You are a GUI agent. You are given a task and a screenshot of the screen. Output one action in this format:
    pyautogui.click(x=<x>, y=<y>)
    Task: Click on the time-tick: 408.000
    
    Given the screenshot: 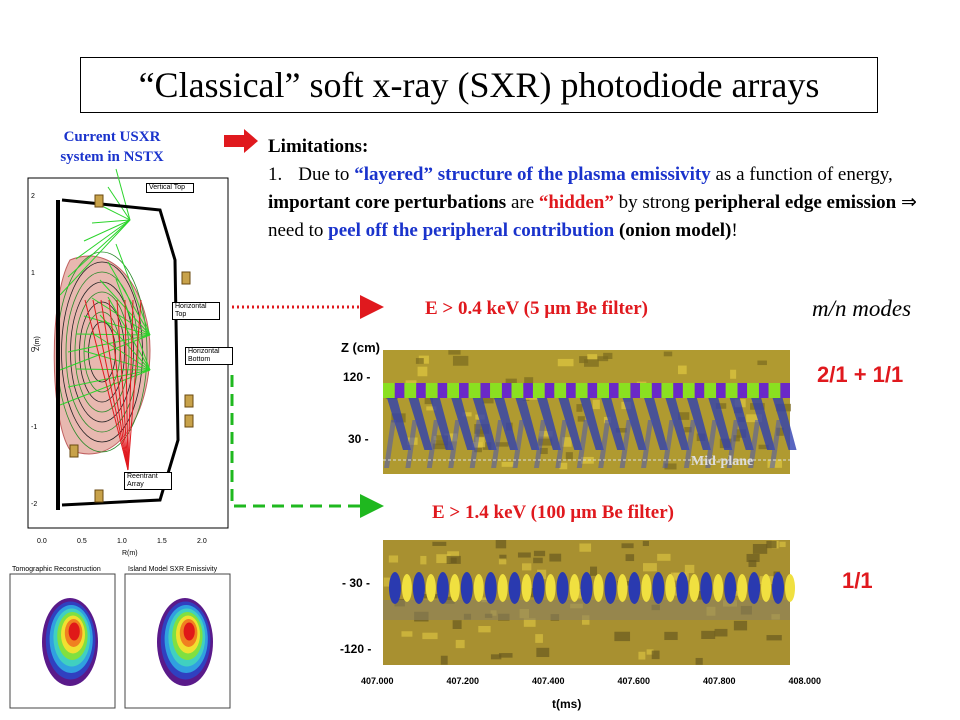 What is the action you would take?
    pyautogui.click(x=805, y=681)
    